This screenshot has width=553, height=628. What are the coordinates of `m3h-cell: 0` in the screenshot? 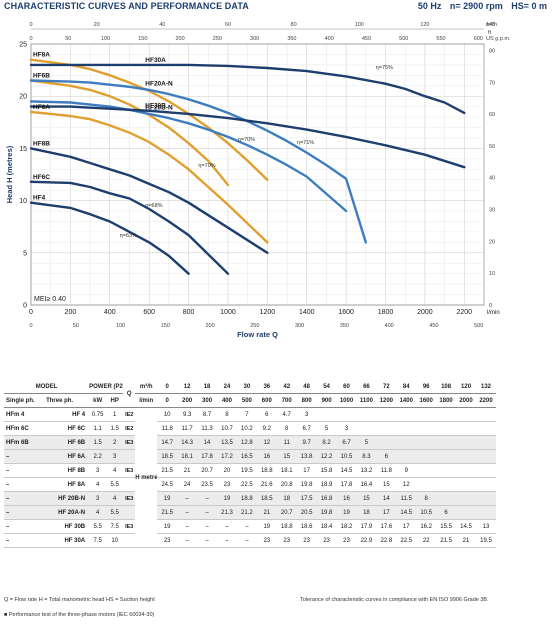 It's located at (167, 387).